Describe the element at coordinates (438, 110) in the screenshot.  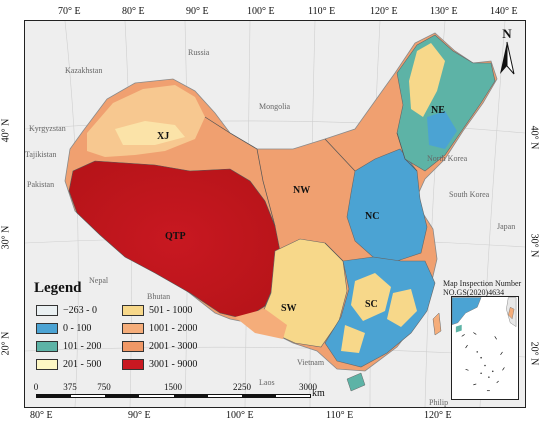
I see `region-ne: NE` at that location.